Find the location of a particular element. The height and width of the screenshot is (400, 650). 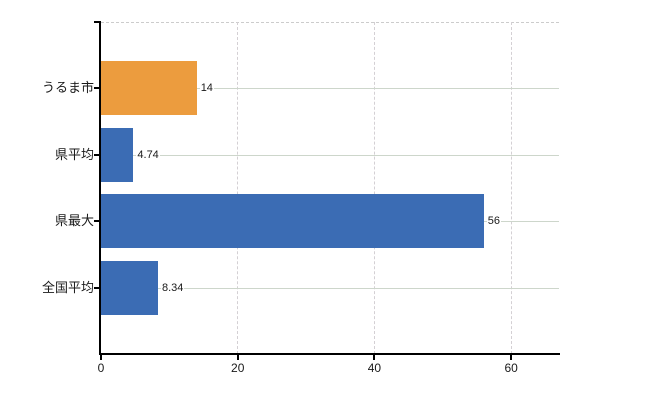

y-axis-top-tick is located at coordinates (97, 22).